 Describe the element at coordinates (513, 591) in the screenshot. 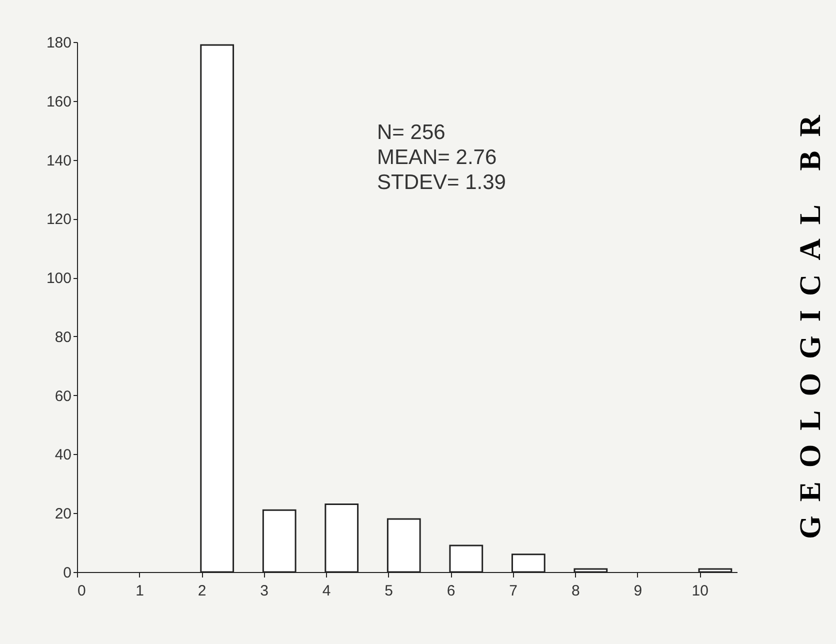

I see `x-tick-label: 7` at that location.